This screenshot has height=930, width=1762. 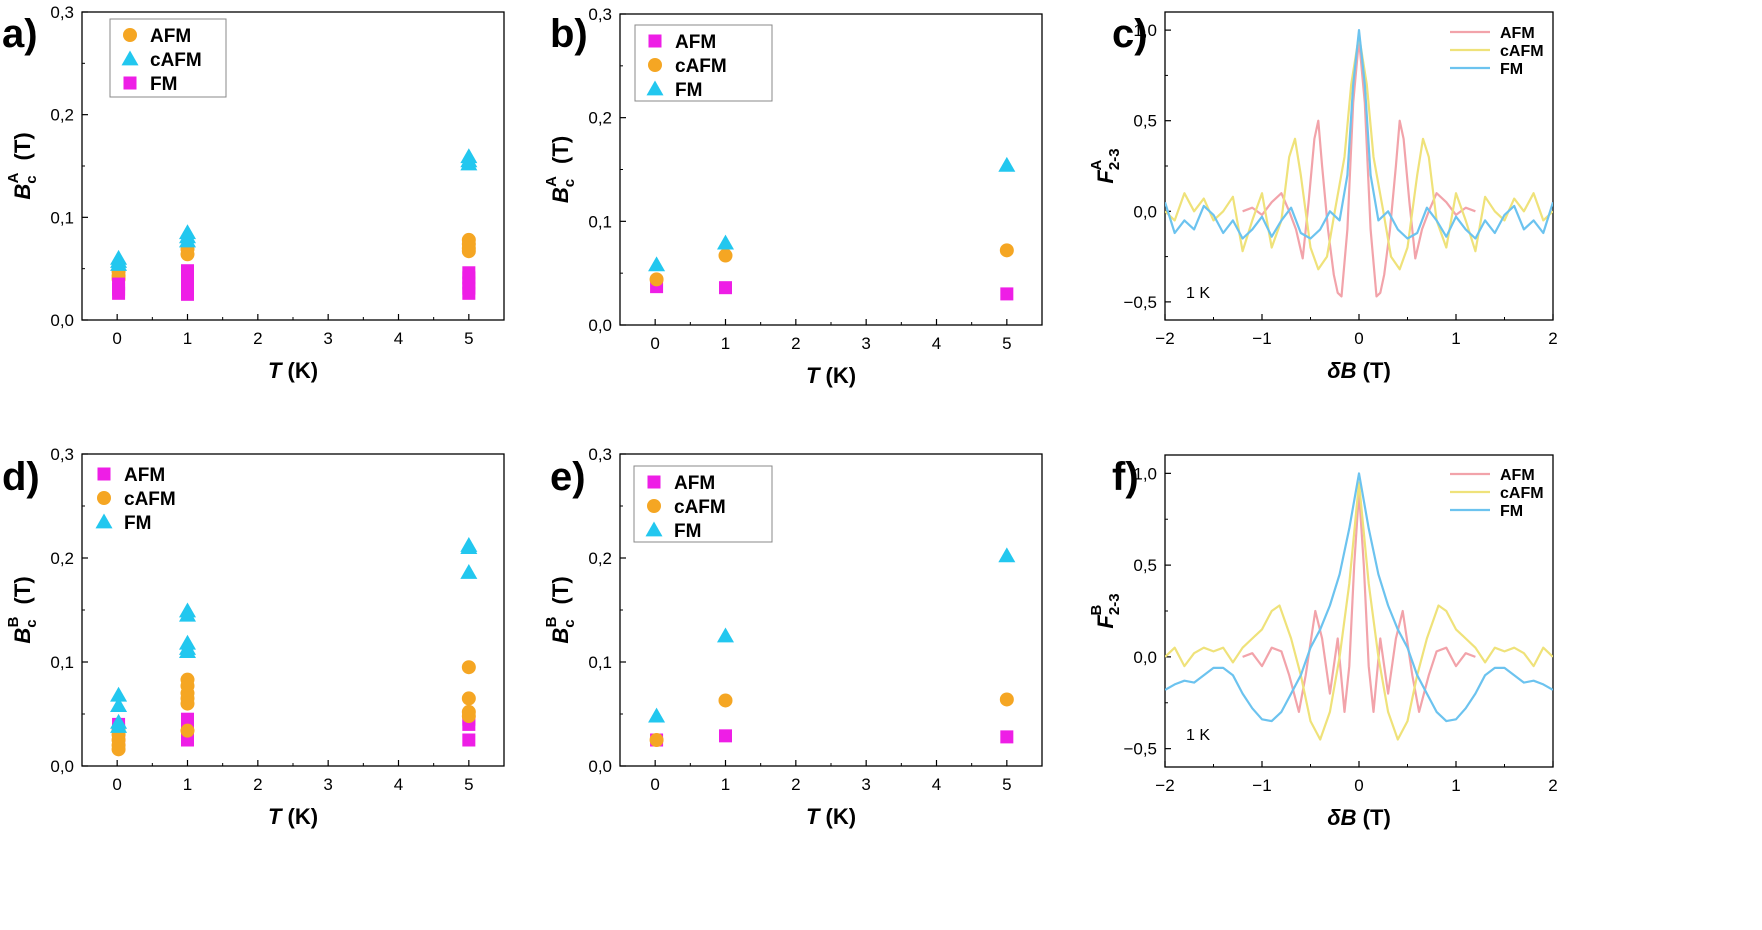 What do you see at coordinates (568, 477) in the screenshot?
I see `panel-label: e)` at bounding box center [568, 477].